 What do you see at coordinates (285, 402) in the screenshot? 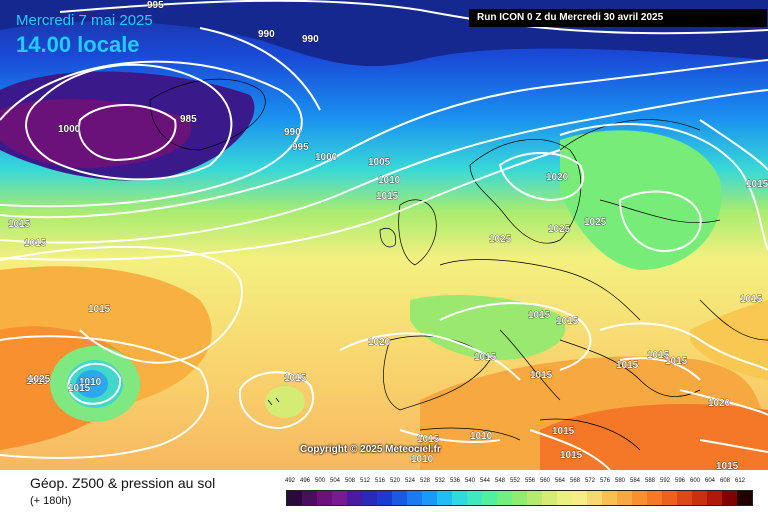
I see `azores-patch` at bounding box center [285, 402].